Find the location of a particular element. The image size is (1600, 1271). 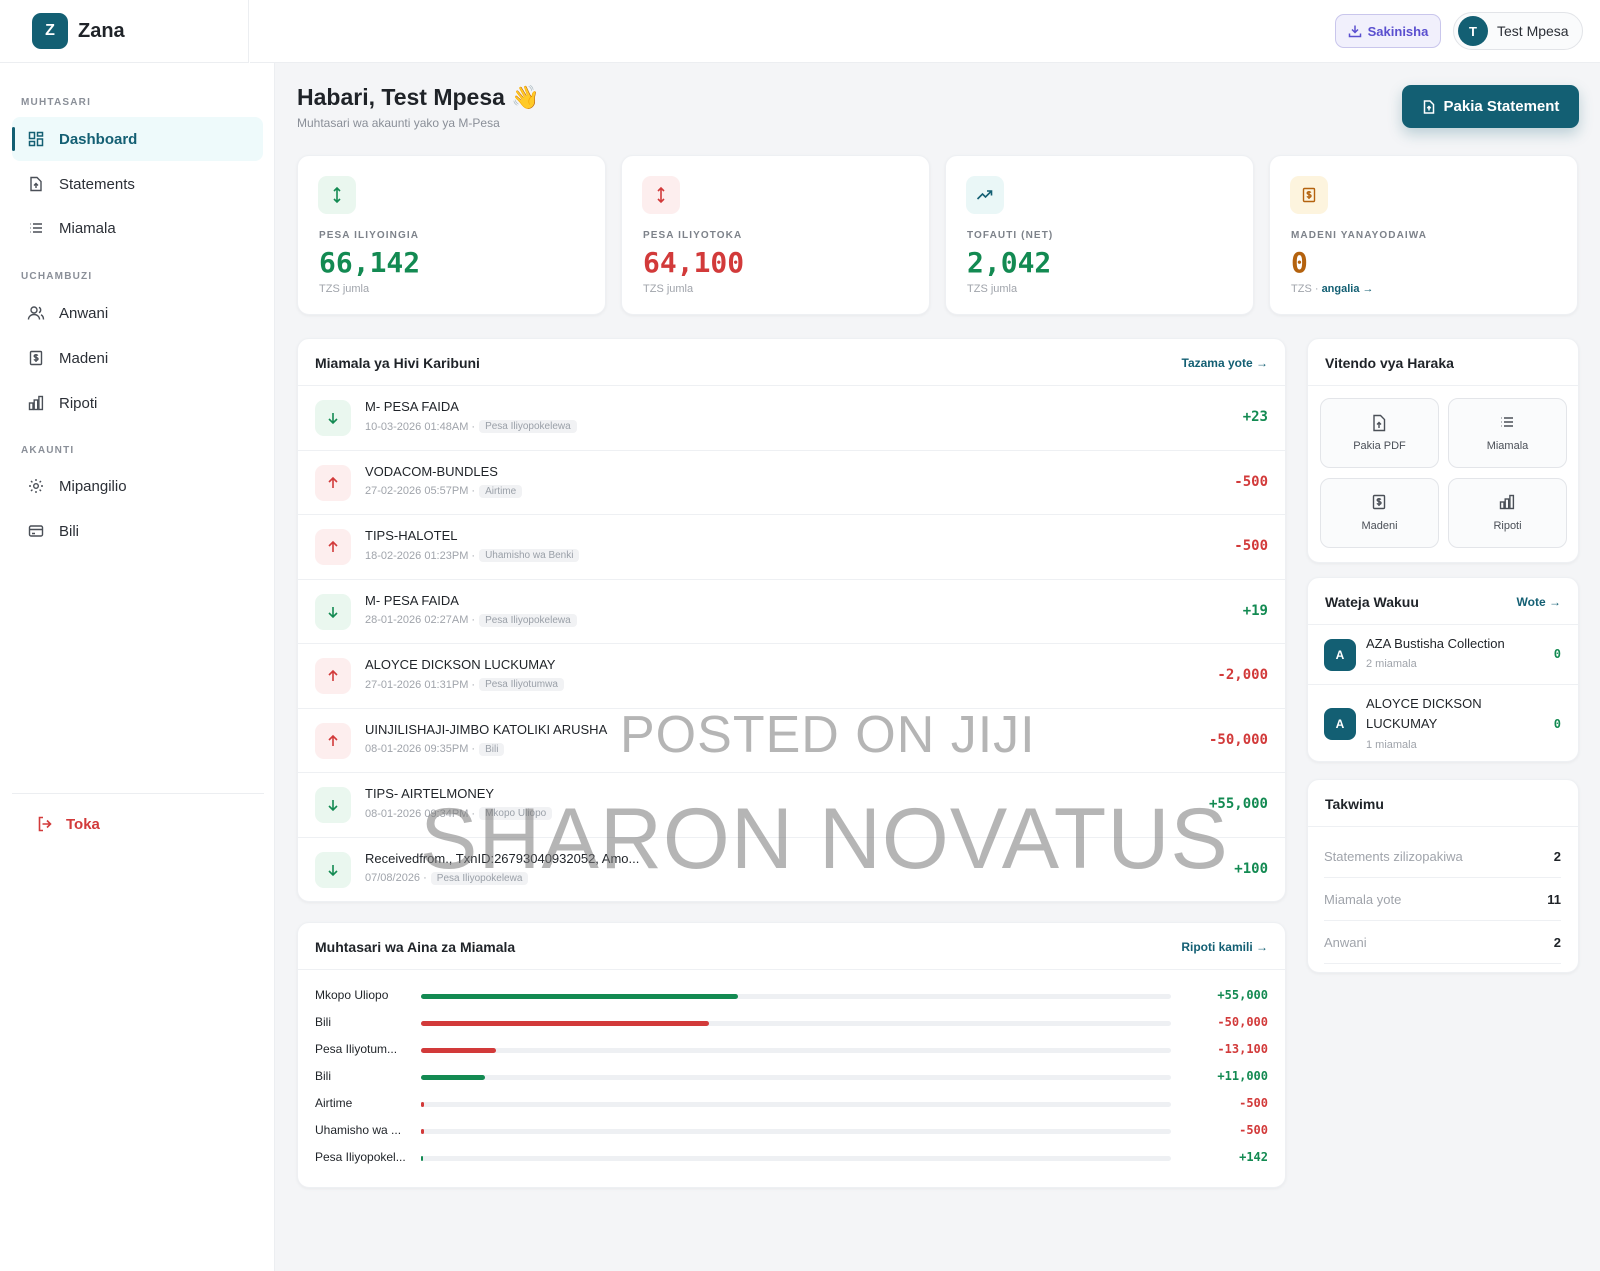

sync-button: Sakinisha is located at coordinates (1388, 31).